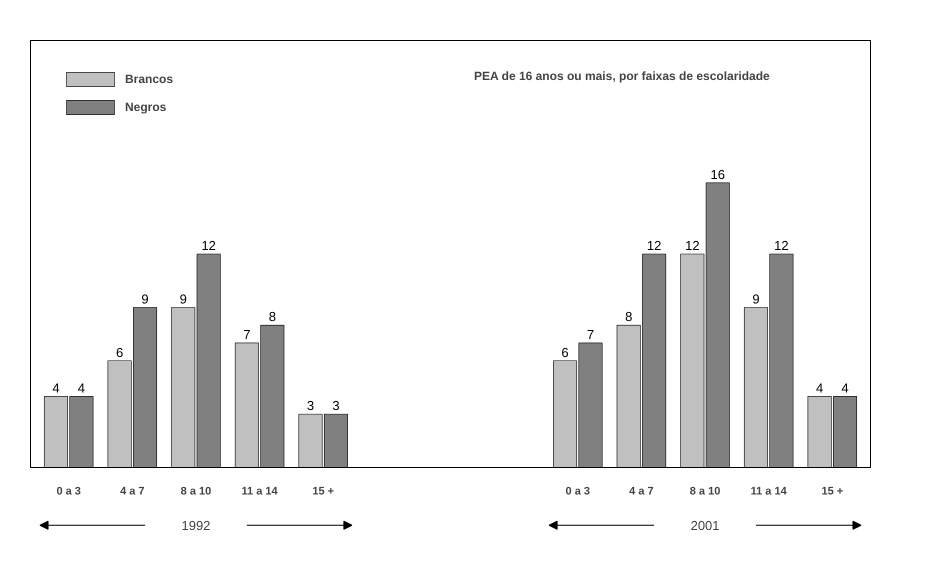 The height and width of the screenshot is (588, 939). Describe the element at coordinates (718, 174) in the screenshot. I see `data-label: 16` at that location.